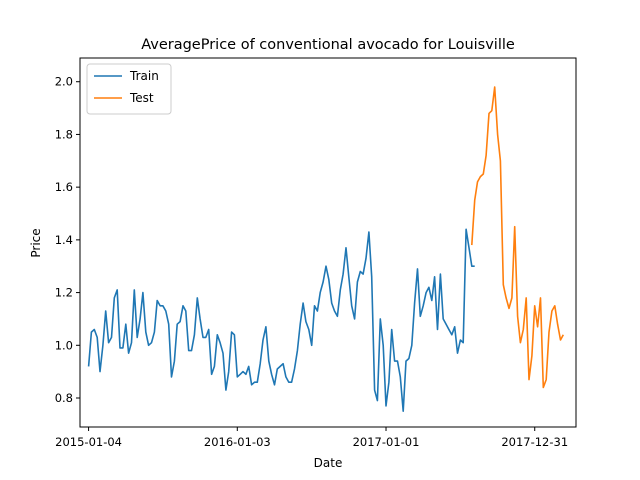  I want to click on x-tick-label: 2016-01-03, so click(237, 442).